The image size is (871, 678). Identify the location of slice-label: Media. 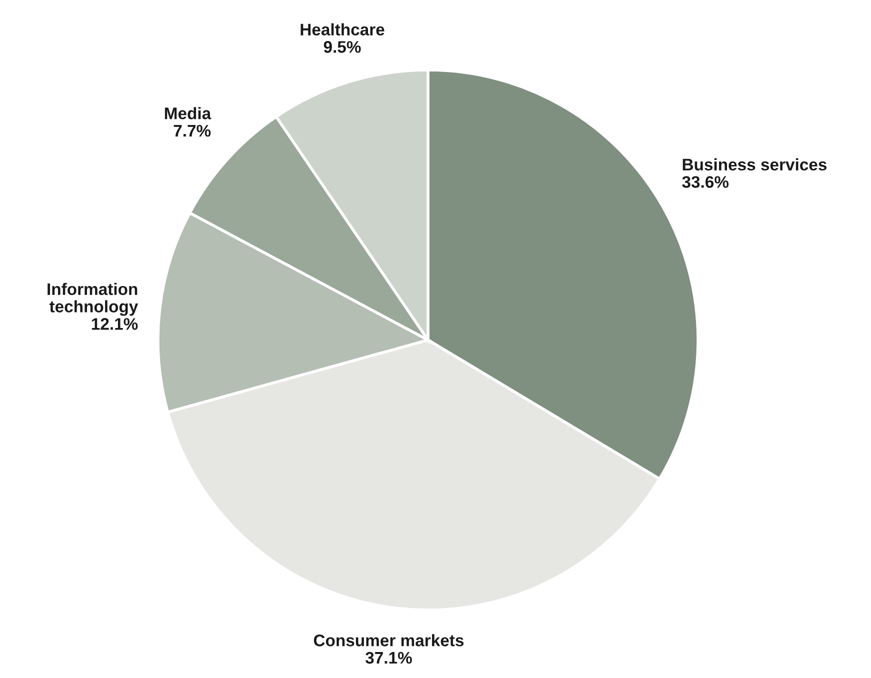
(188, 113).